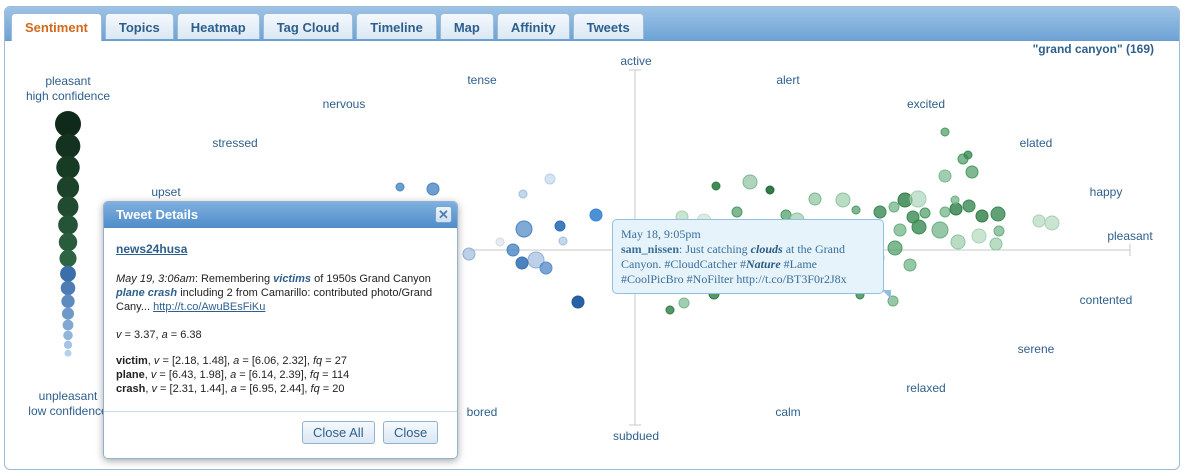  What do you see at coordinates (636, 436) in the screenshot?
I see `label-subdued: subdued` at bounding box center [636, 436].